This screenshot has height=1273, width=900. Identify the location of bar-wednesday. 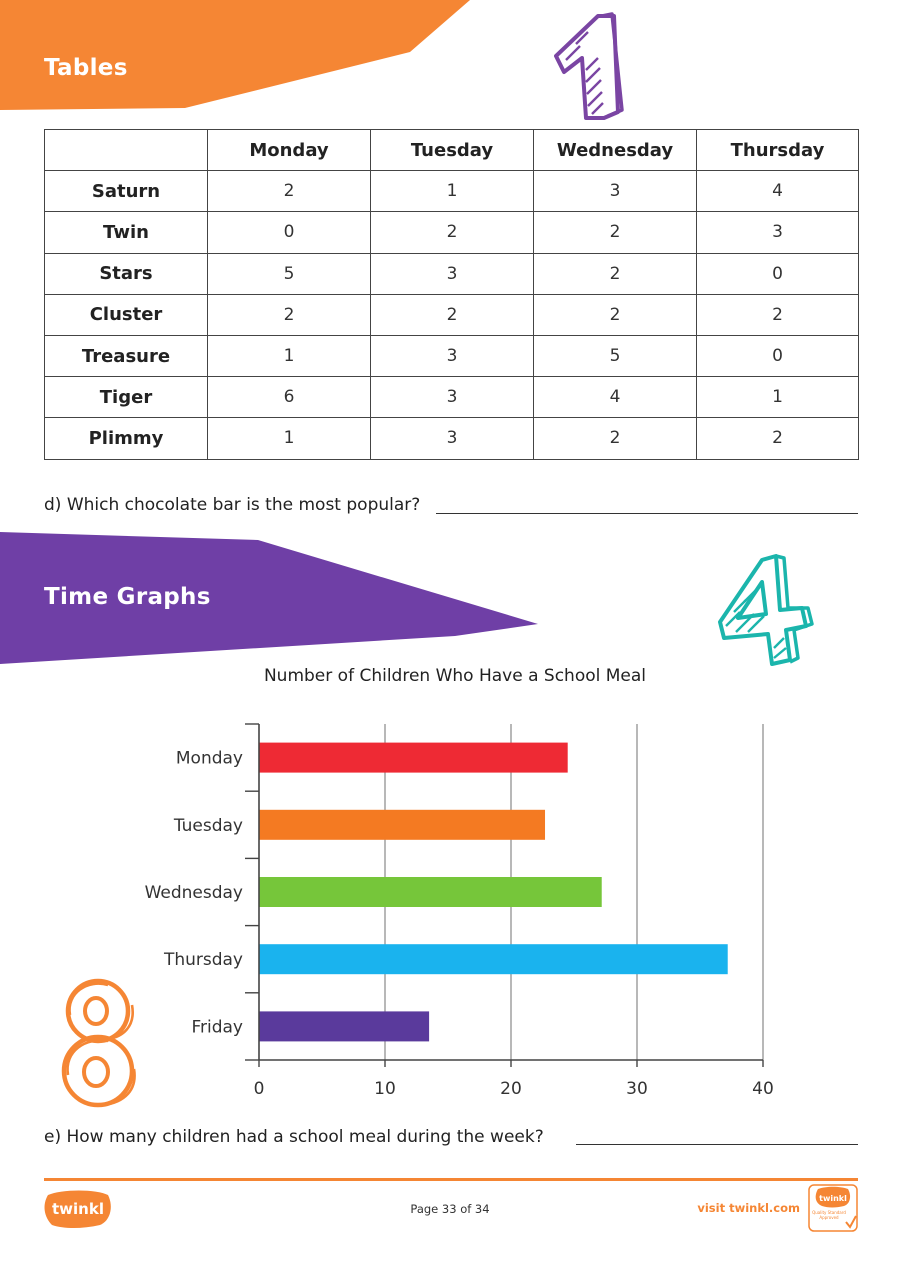
(430, 892).